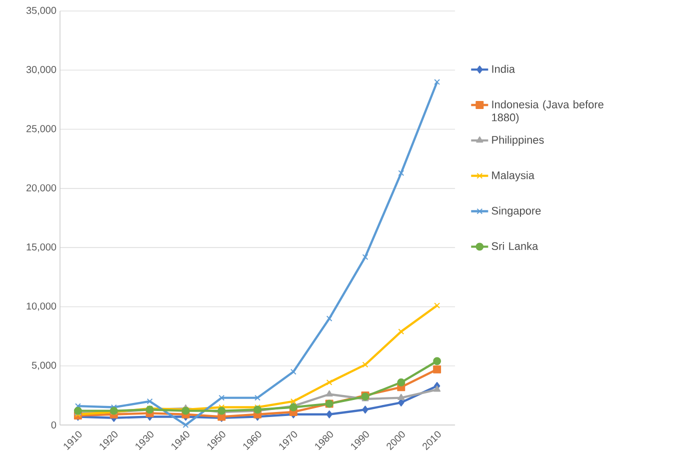  Describe the element at coordinates (41, 11) in the screenshot. I see `y-tick-label: 35,000` at that location.